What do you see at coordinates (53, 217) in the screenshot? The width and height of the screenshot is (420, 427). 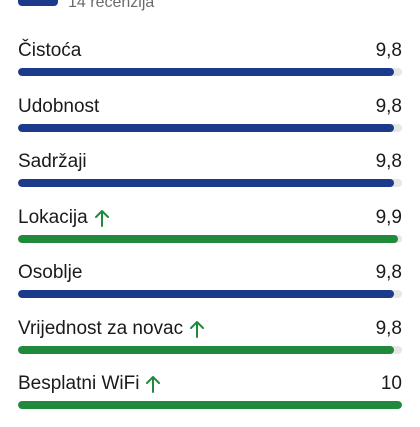 I see `rating-label: Lokacija` at bounding box center [53, 217].